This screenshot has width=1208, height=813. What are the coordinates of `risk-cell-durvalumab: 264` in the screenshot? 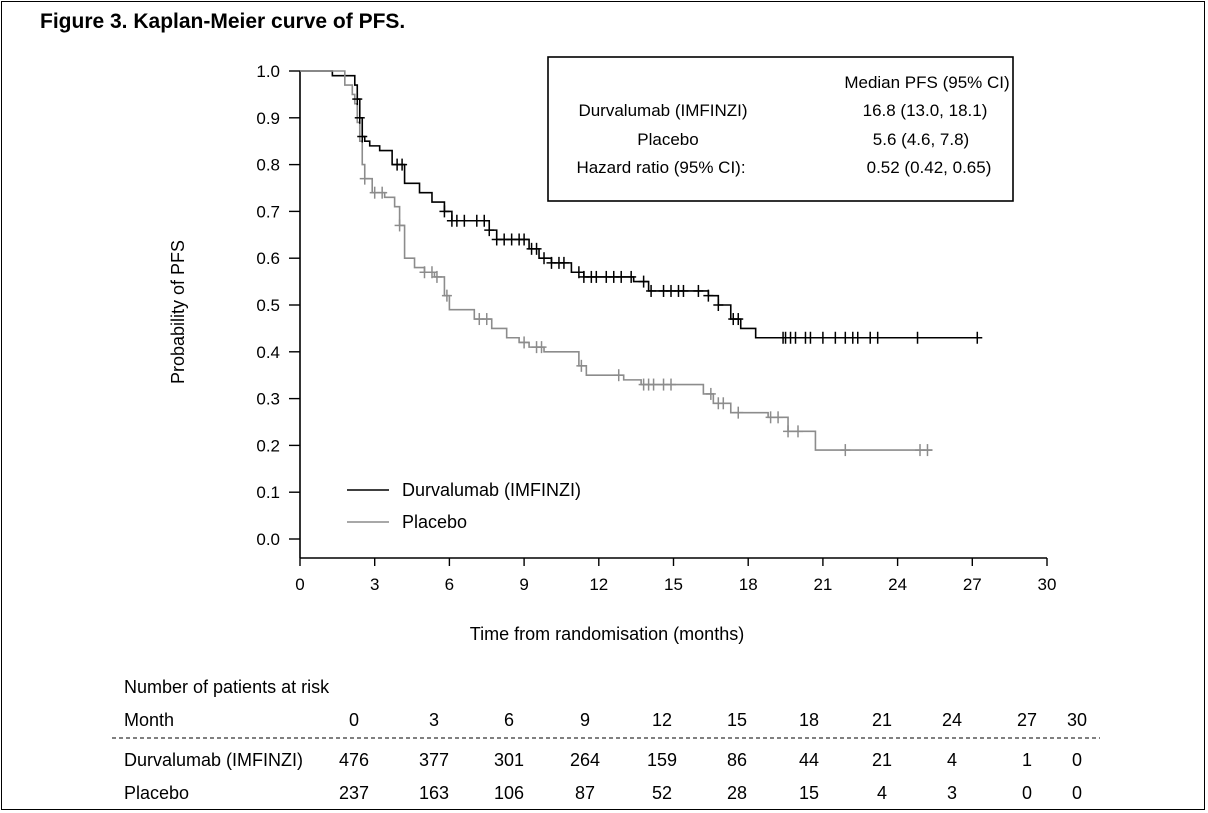 It's located at (585, 760).